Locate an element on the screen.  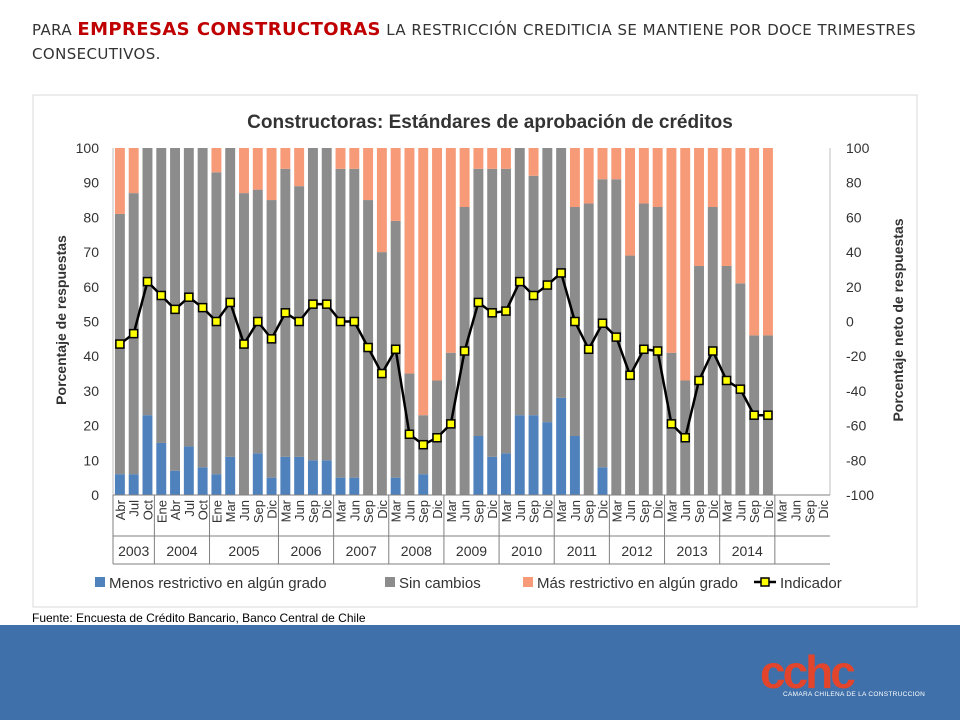
cchc-logo: cchc is located at coordinates (809, 674).